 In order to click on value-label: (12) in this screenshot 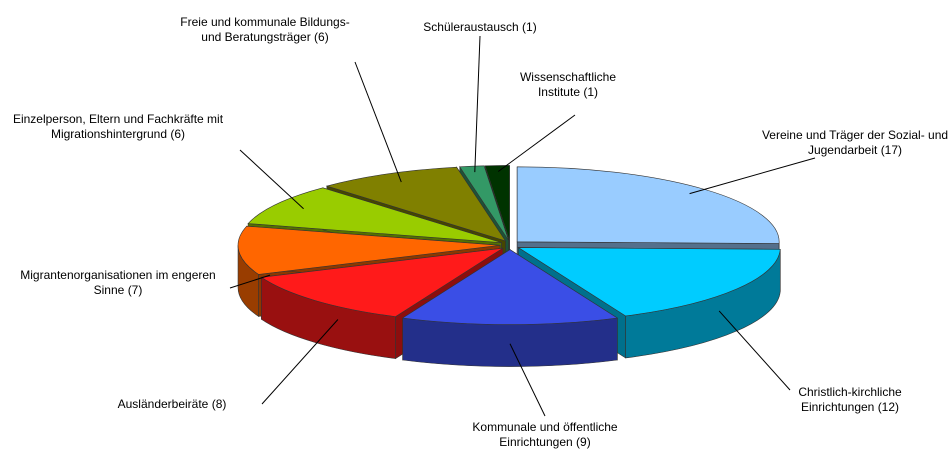, I will do `click(888, 407)`.